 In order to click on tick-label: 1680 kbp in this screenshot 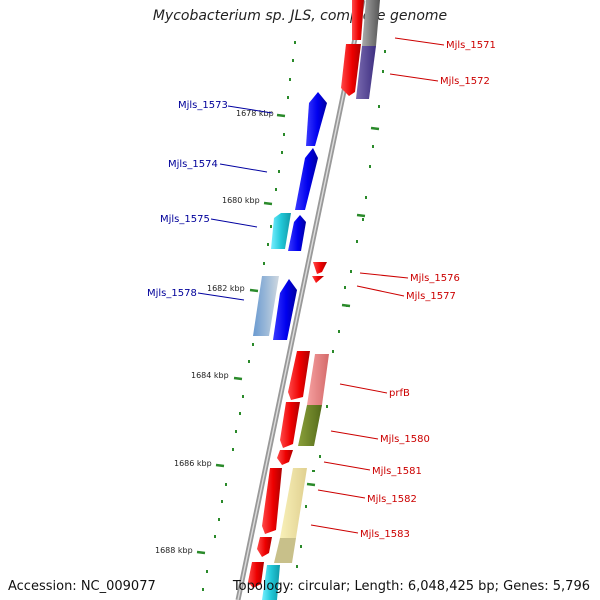, I will do `click(241, 200)`.